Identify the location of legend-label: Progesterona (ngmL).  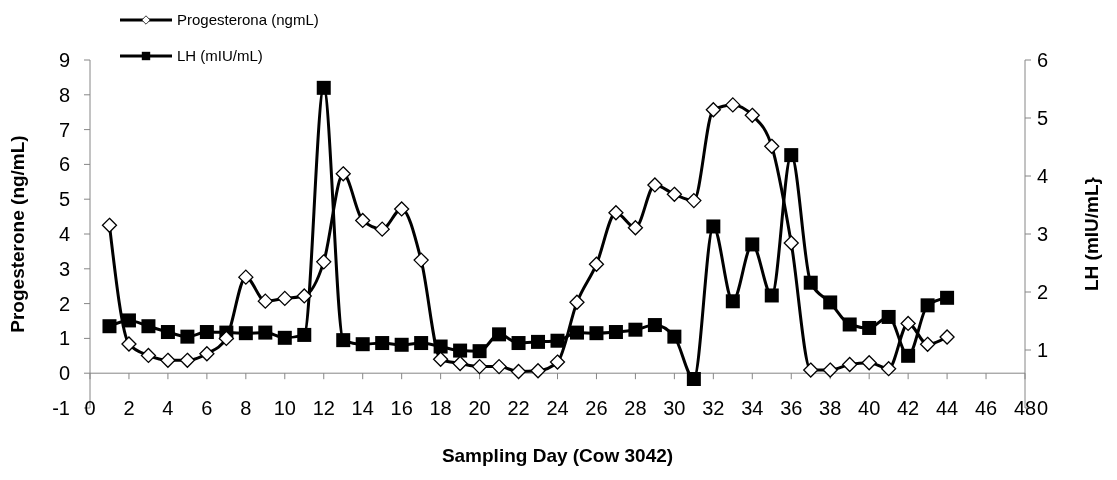
(248, 20).